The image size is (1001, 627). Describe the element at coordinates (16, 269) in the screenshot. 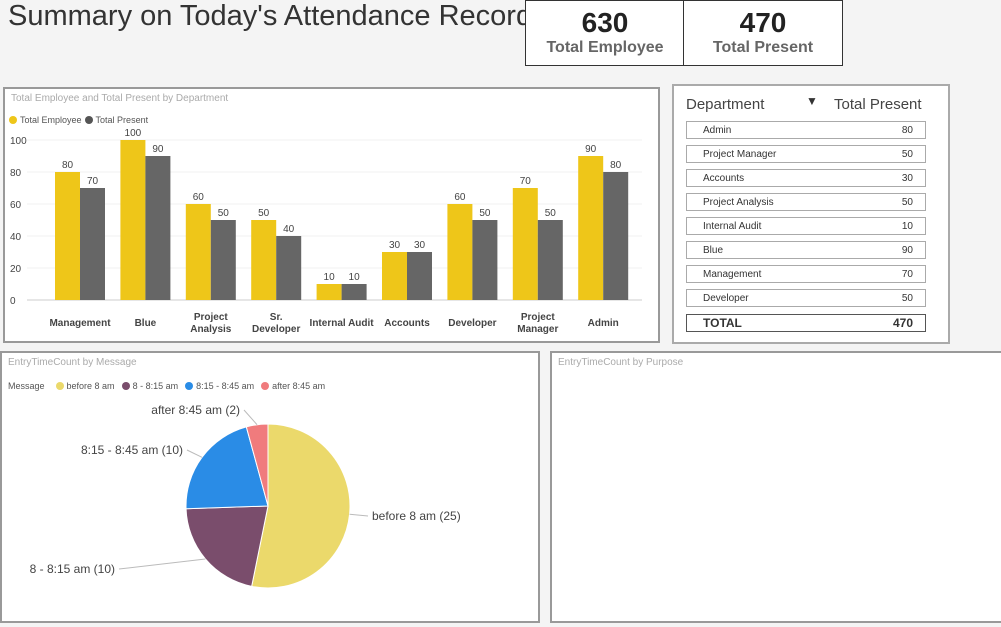

I see `y-tick-label: 20` at that location.